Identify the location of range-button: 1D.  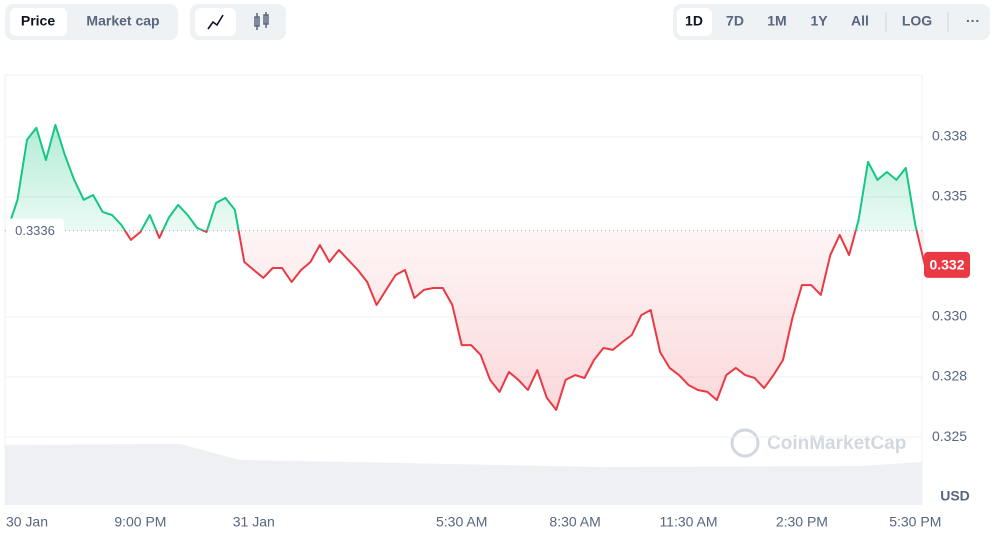
(694, 21).